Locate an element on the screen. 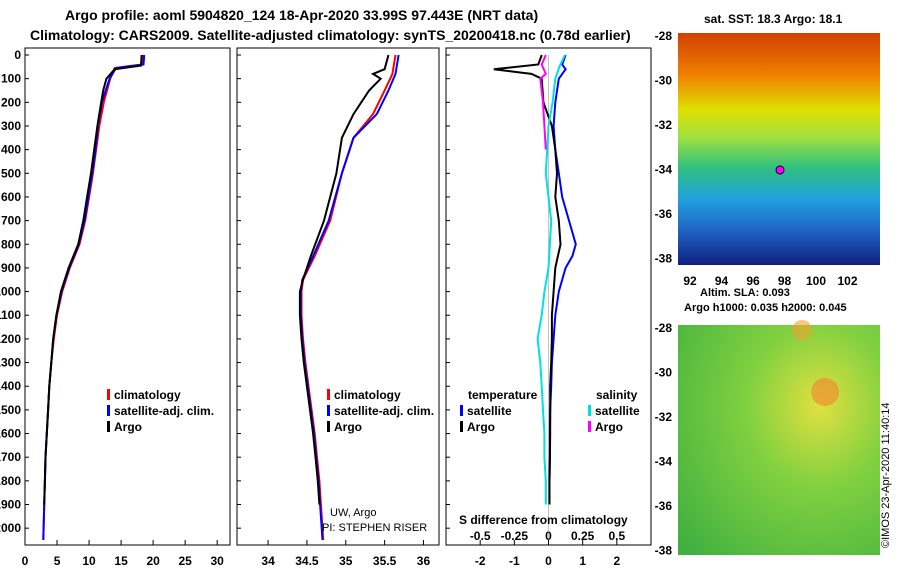 Image resolution: width=900 pixels, height=580 pixels. s-diff-tick-label: -0.25 is located at coordinates (515, 536).